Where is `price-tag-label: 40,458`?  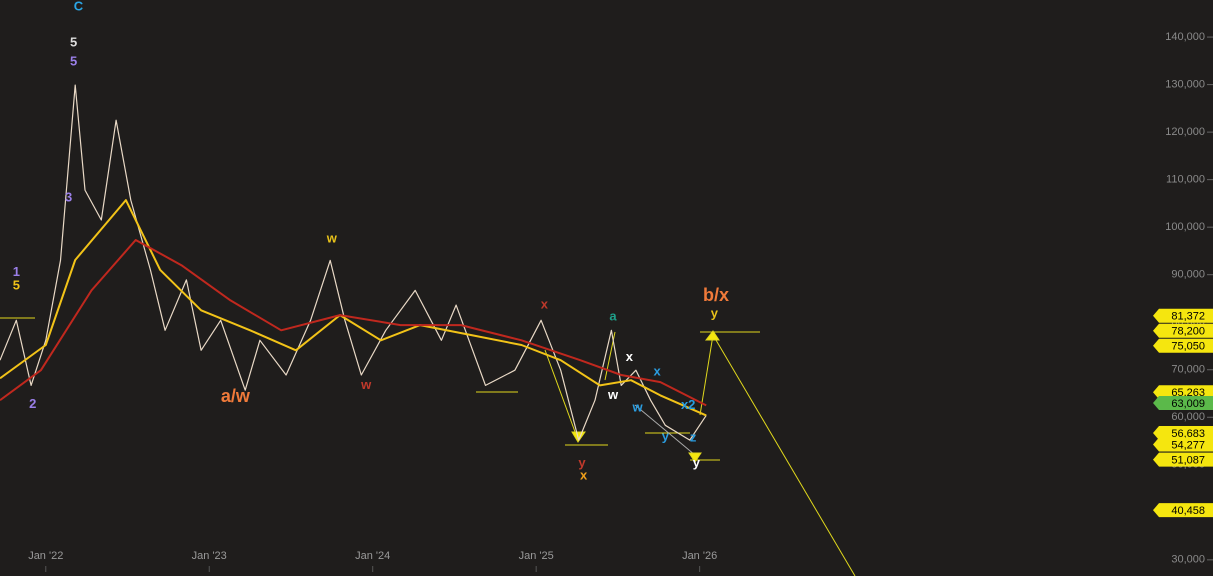
price-tag-label: 40,458 is located at coordinates (1188, 511).